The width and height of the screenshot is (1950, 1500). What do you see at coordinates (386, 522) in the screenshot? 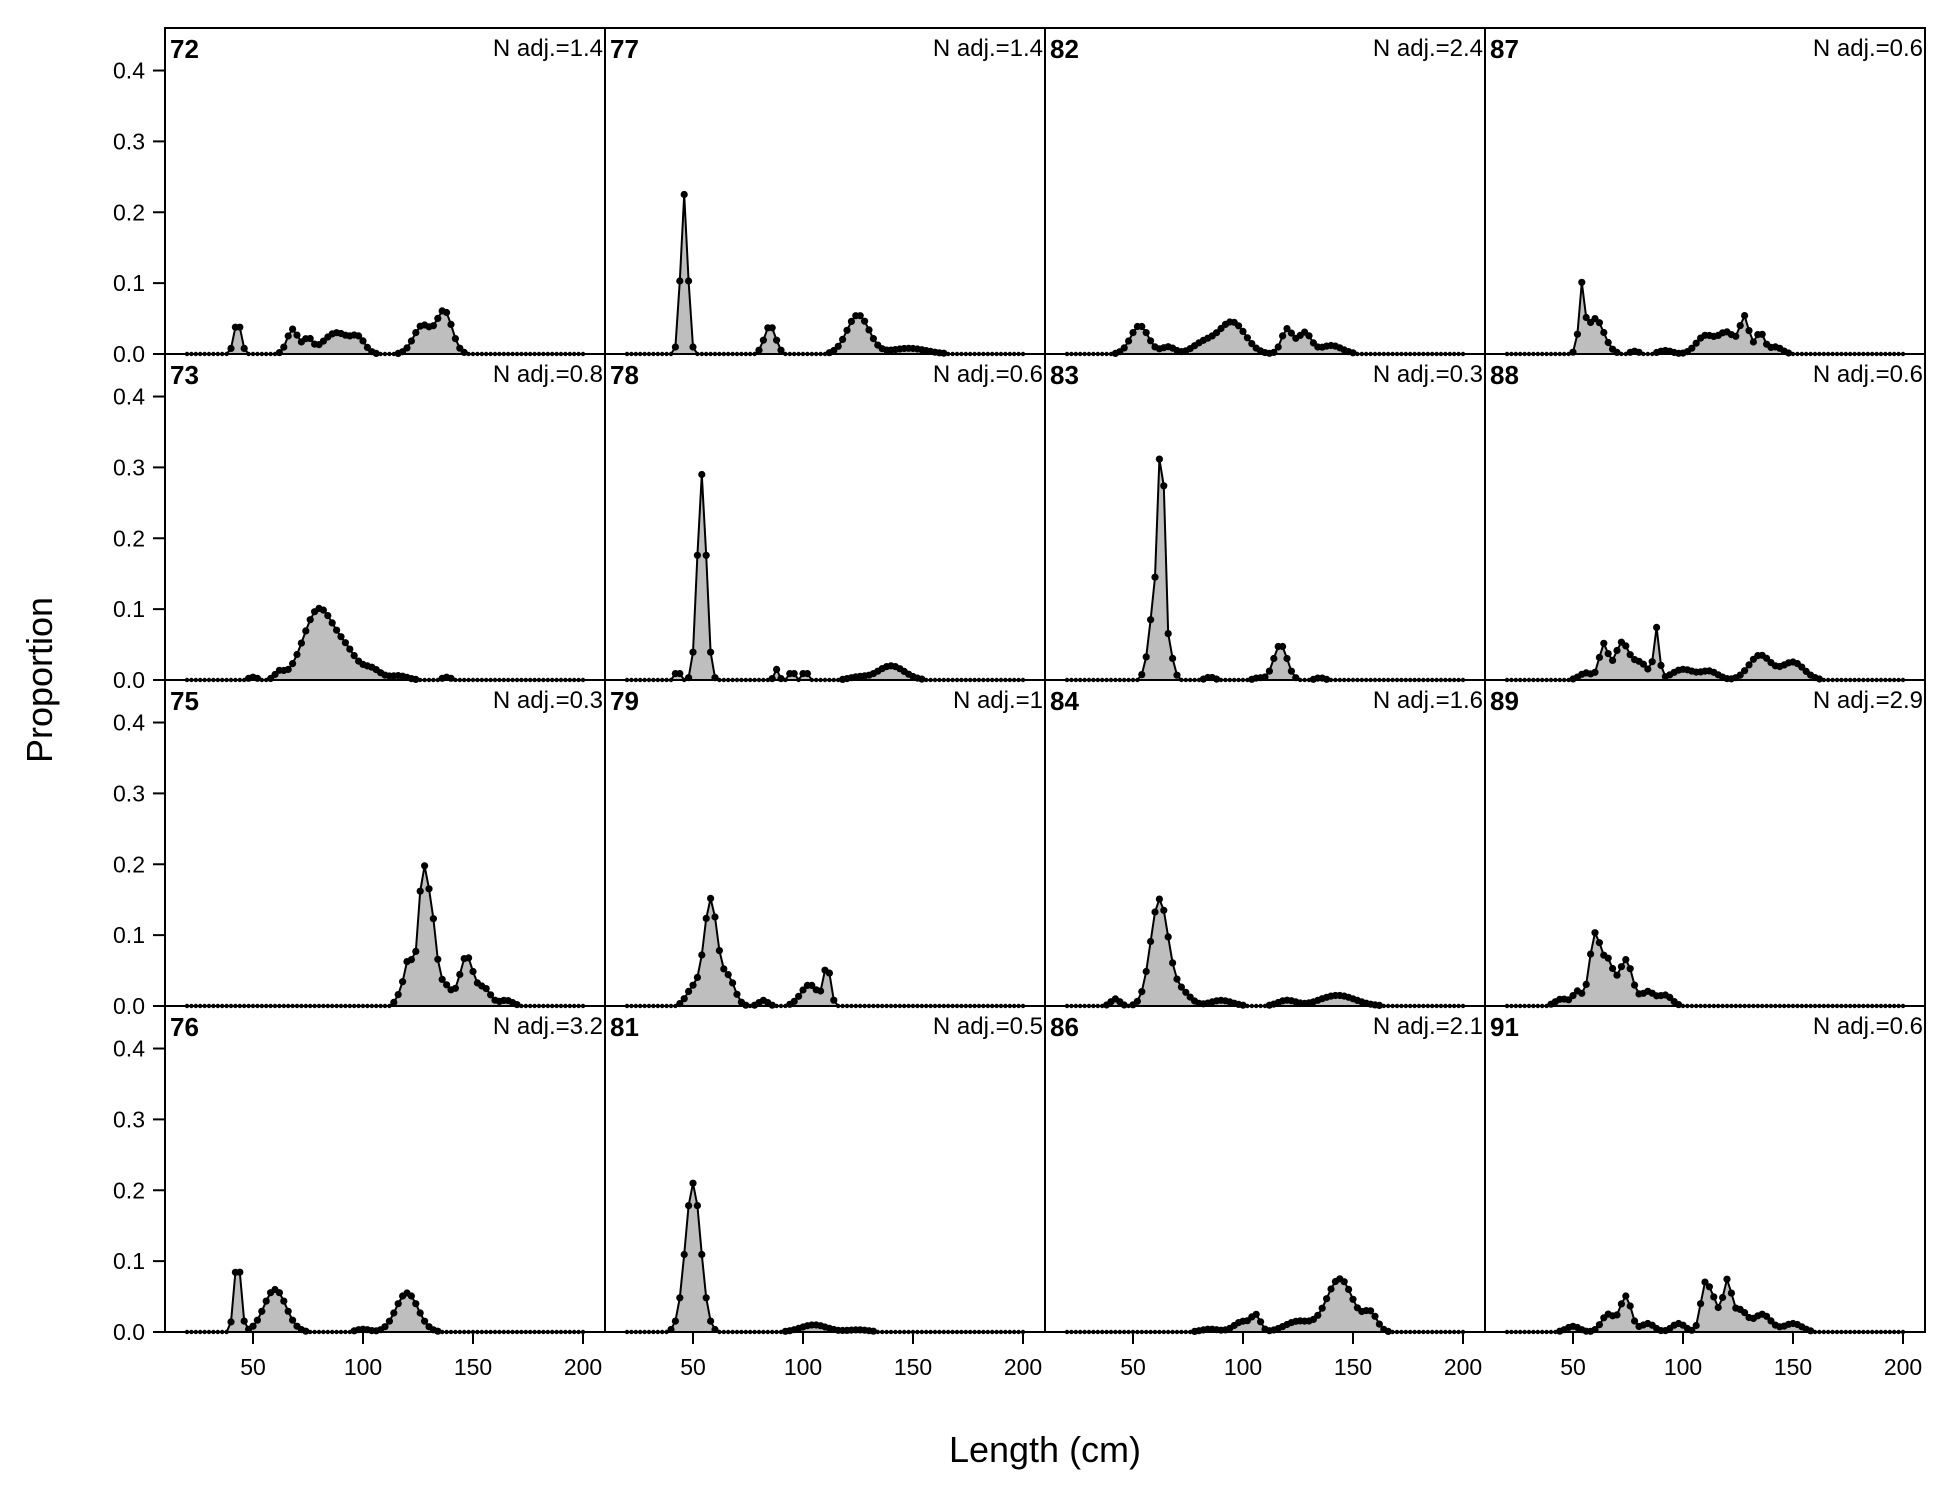
I see `panel-73: 73 N adj.=0.8` at bounding box center [386, 522].